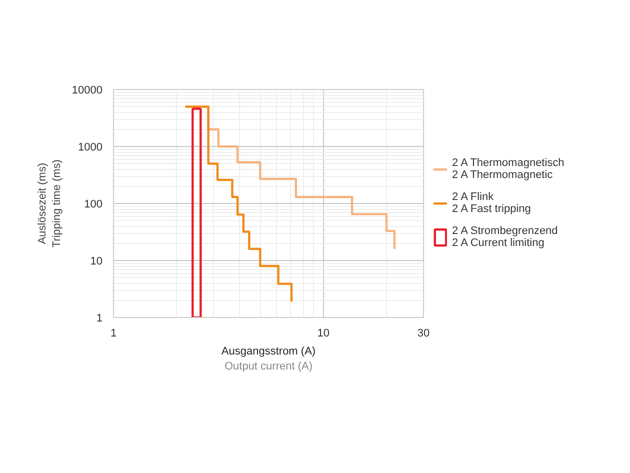  Describe the element at coordinates (113, 334) in the screenshot. I see `x-tick-label: 1` at that location.